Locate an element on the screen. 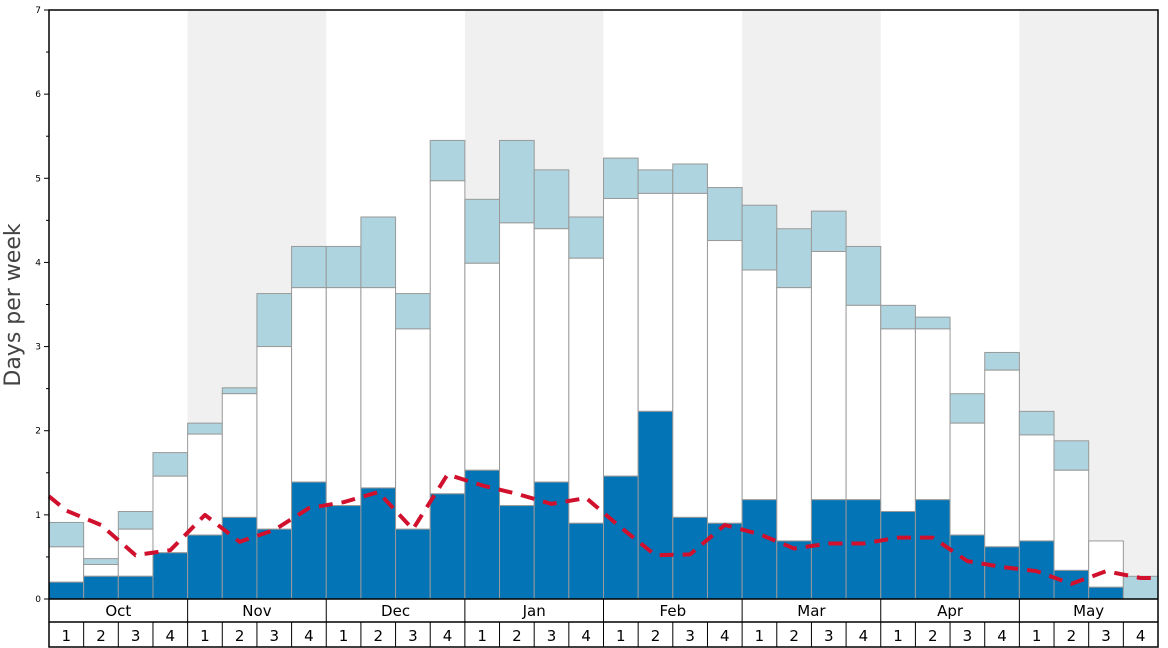 The height and width of the screenshot is (648, 1168). month-label: Oct is located at coordinates (118, 611).